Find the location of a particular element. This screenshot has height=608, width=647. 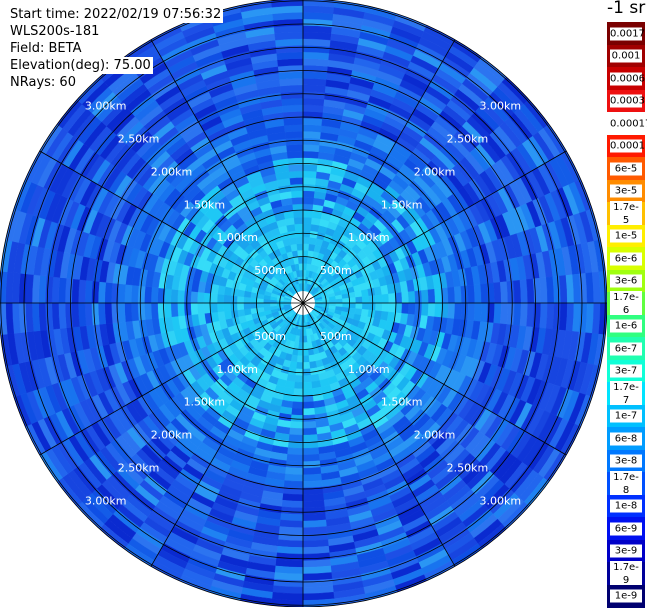

colorbar-segment: 0.001 is located at coordinates (626, 56).